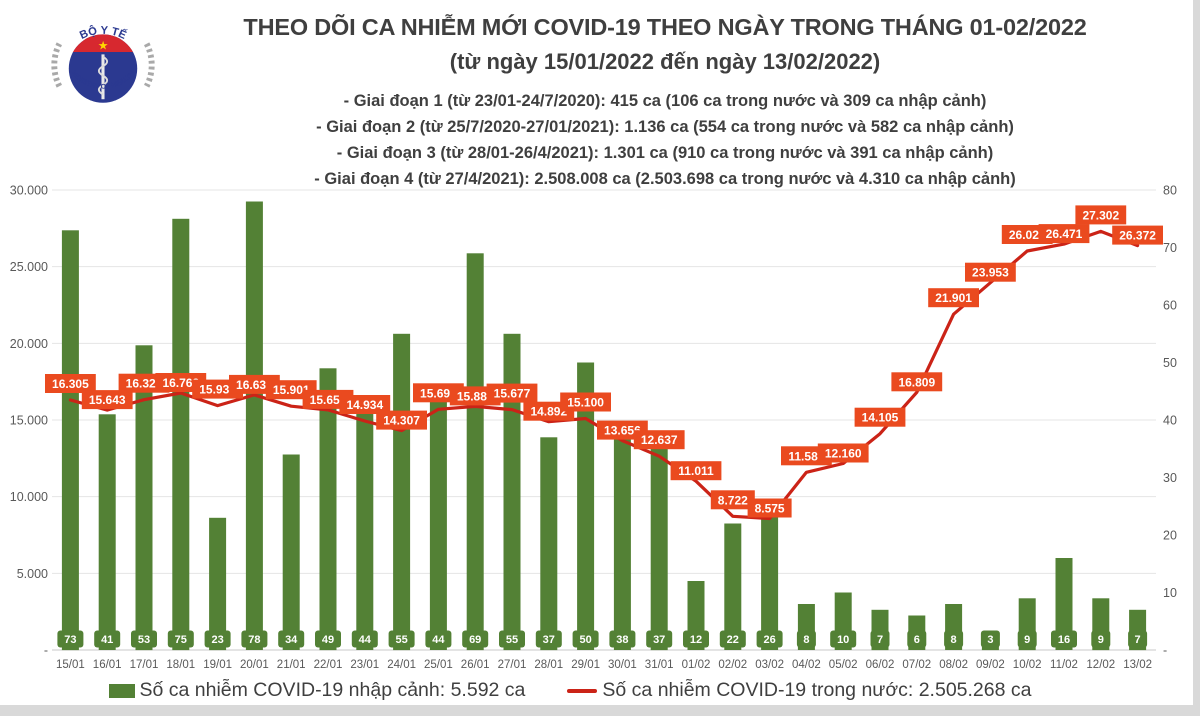 The width and height of the screenshot is (1200, 716). I want to click on bar-data-label: 73, so click(70, 639).